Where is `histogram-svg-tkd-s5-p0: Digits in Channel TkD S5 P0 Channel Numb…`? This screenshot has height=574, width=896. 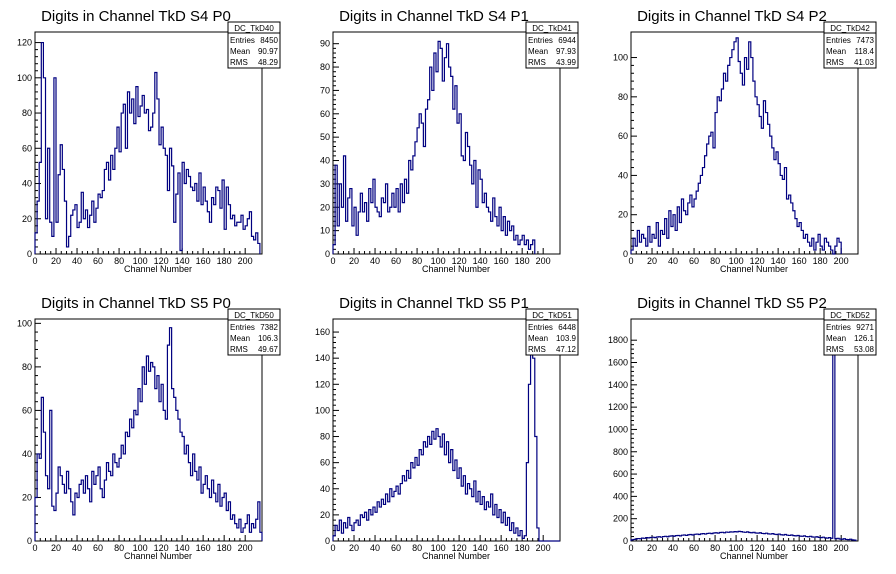 histogram-svg-tkd-s5-p0: Digits in Channel TkD S5 P0 Channel Numb… is located at coordinates (149, 428).